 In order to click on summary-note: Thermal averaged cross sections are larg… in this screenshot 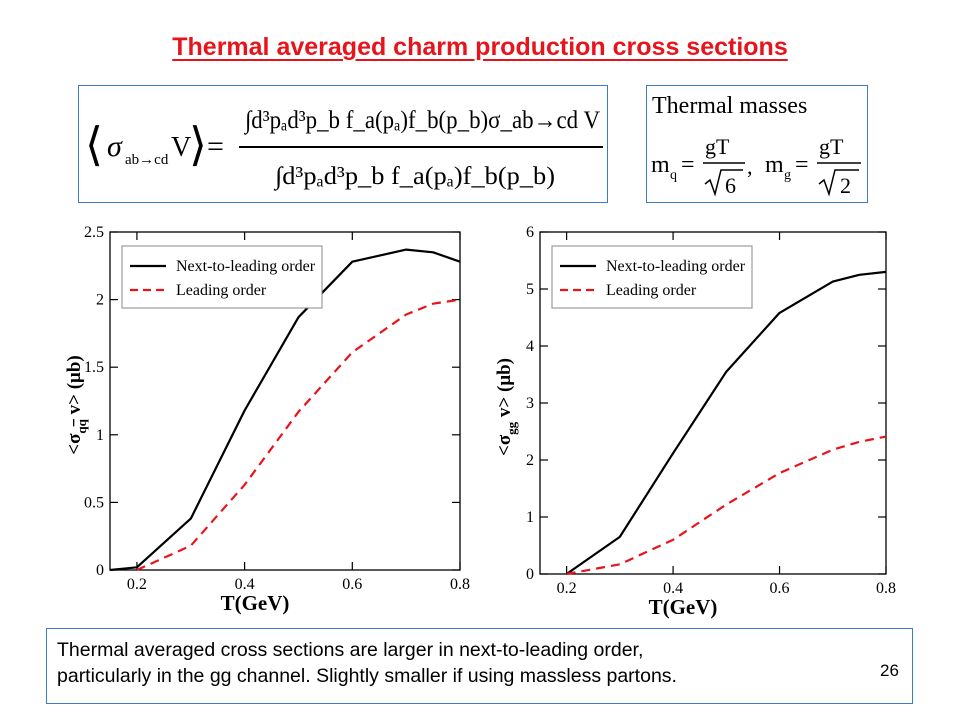, I will do `click(479, 666)`.